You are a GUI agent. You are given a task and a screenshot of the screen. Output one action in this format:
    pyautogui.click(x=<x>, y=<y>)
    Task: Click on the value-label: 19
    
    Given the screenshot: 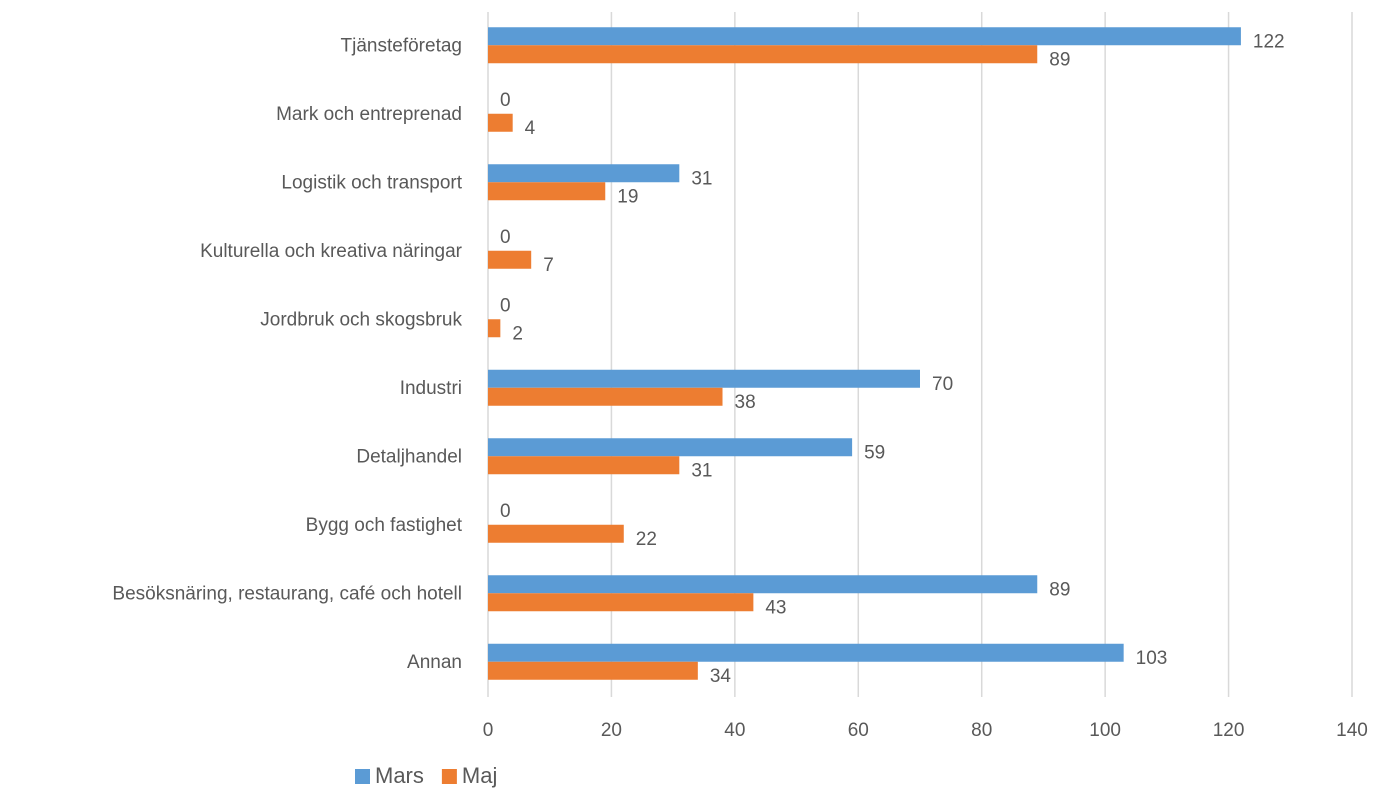 What is the action you would take?
    pyautogui.click(x=627, y=196)
    